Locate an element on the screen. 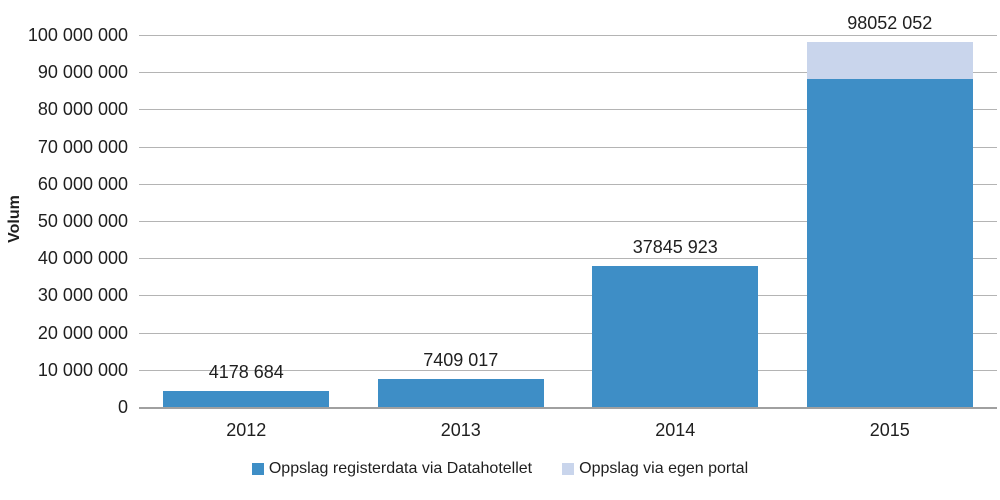  y-tick-label: 100 000 000 is located at coordinates (77, 35).